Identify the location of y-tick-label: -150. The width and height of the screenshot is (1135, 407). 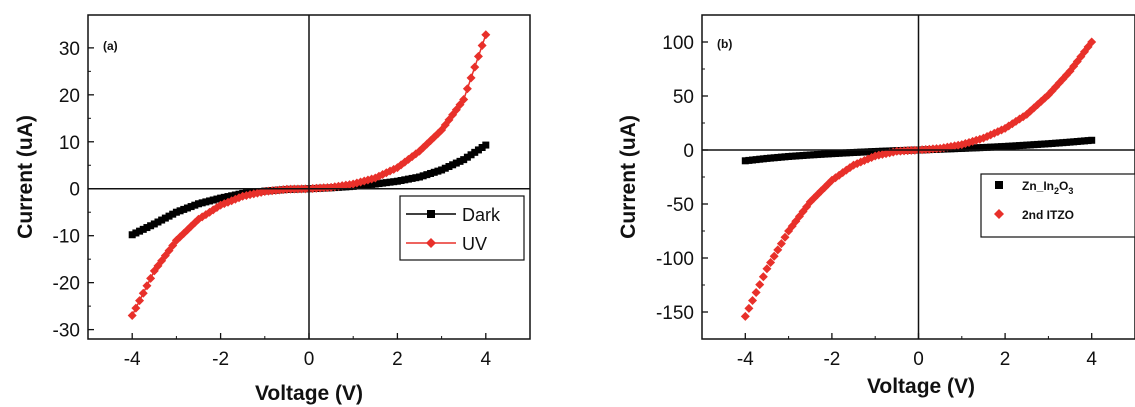
(675, 313).